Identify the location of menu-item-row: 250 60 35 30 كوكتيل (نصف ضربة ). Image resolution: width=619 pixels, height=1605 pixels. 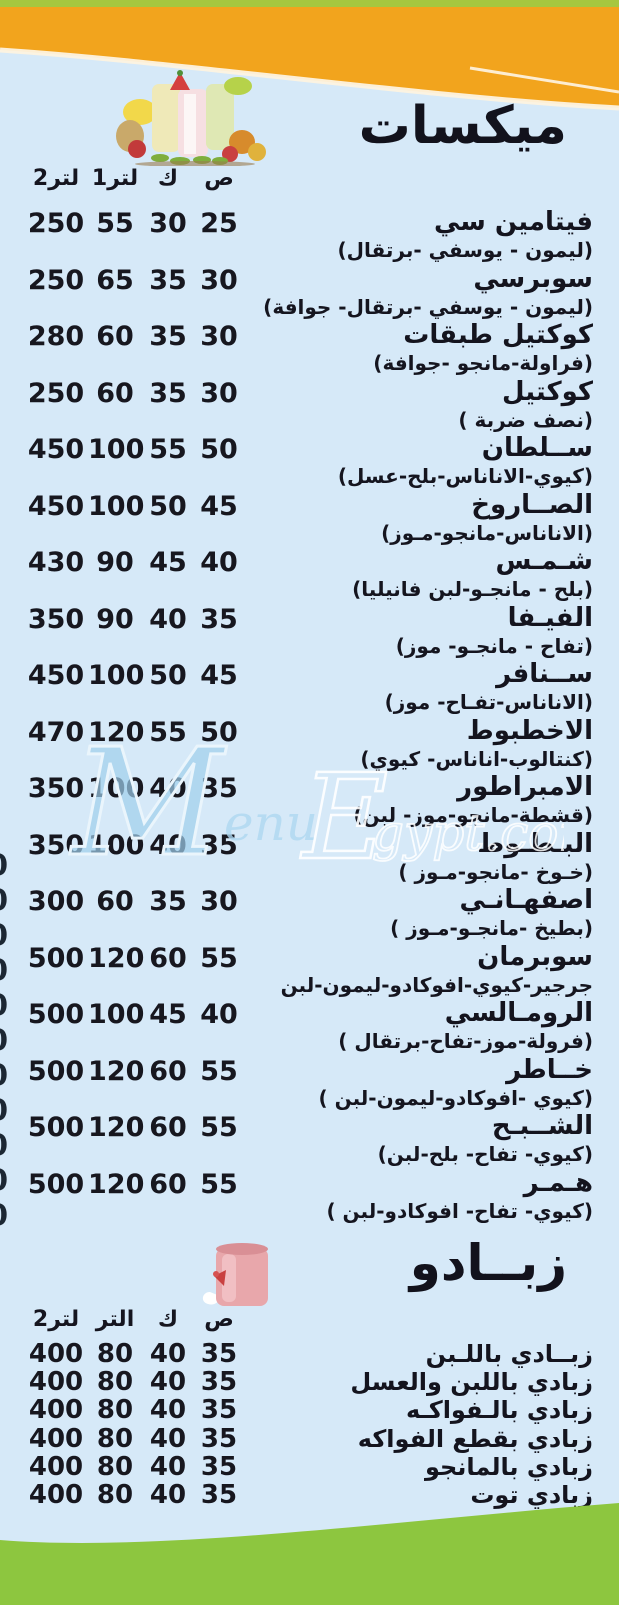
(309, 405).